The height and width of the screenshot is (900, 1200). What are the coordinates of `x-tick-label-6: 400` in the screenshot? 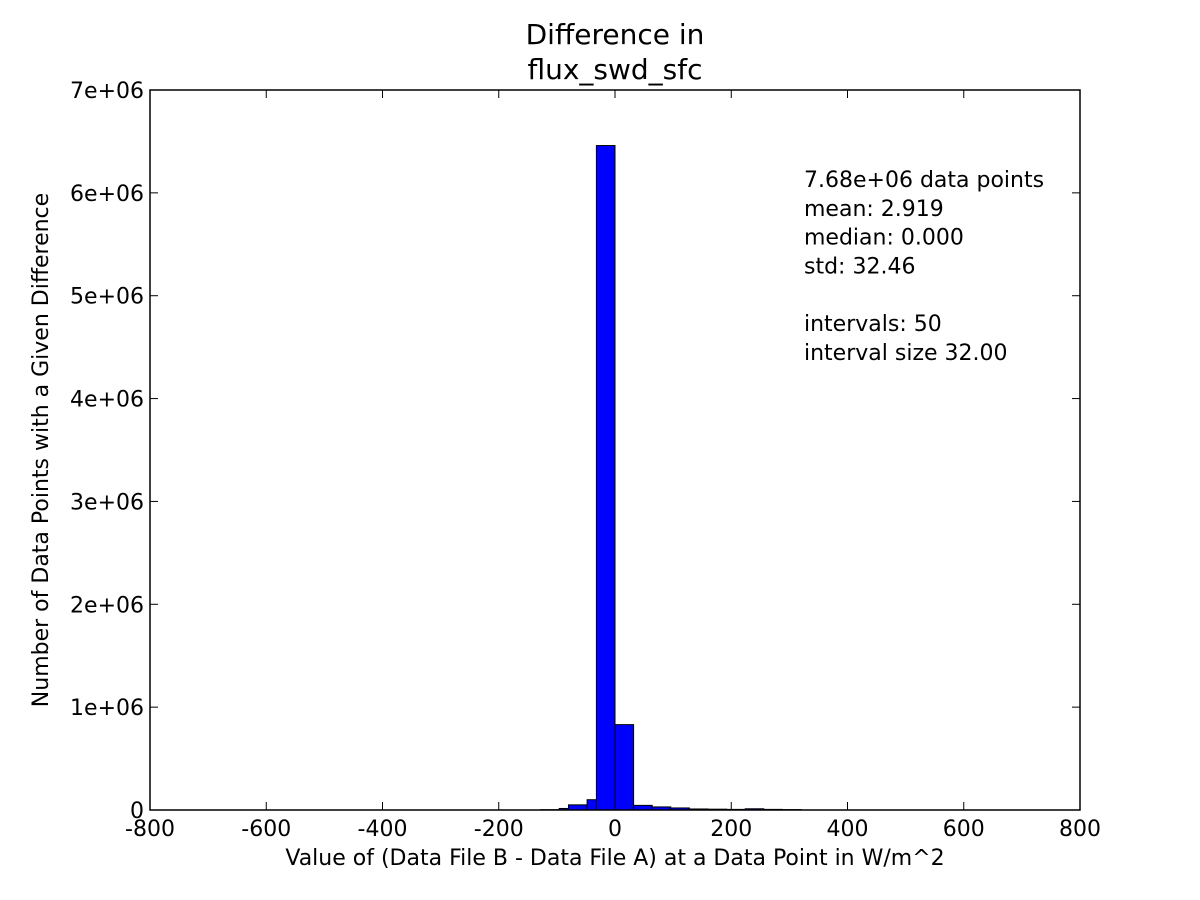 It's located at (848, 829).